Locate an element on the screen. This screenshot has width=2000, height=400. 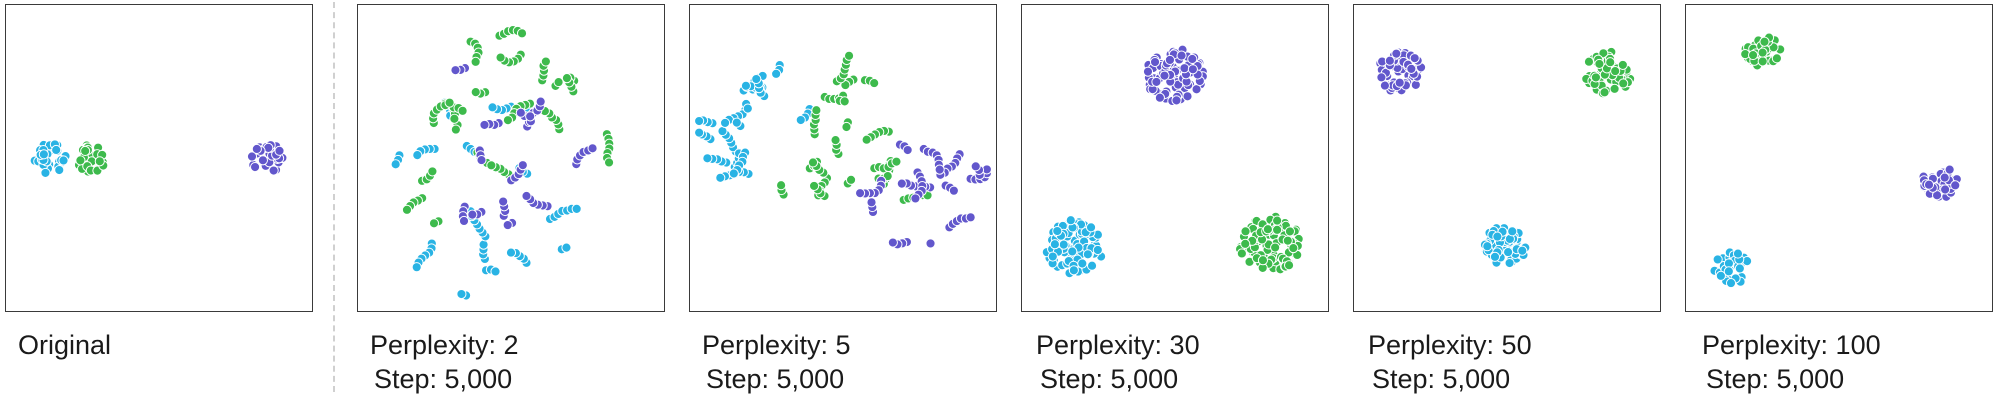
caption-perplexity-30: Perplexity: 30 Step: 5,000 is located at coordinates (1118, 362).